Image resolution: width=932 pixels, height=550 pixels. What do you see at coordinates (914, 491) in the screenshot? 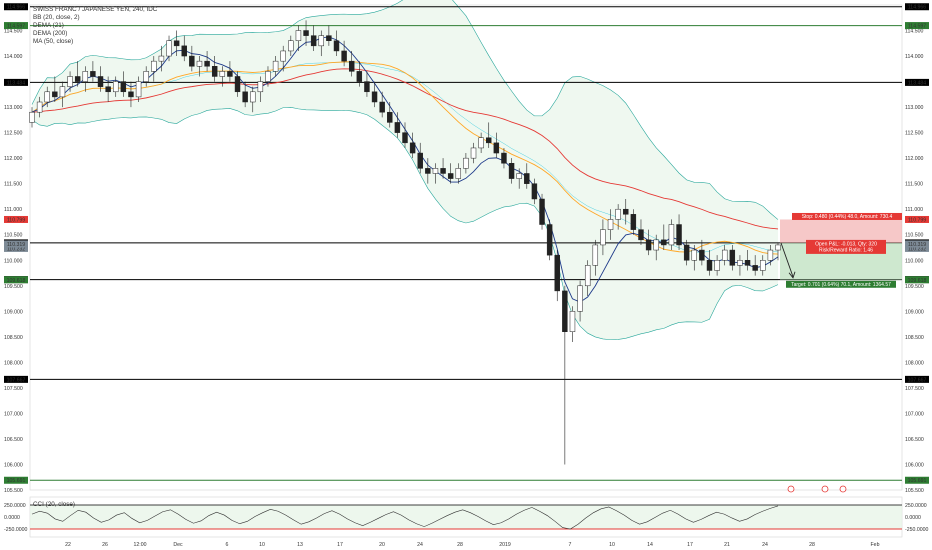
I see `y-tick-label-right: 105.500` at bounding box center [914, 491].